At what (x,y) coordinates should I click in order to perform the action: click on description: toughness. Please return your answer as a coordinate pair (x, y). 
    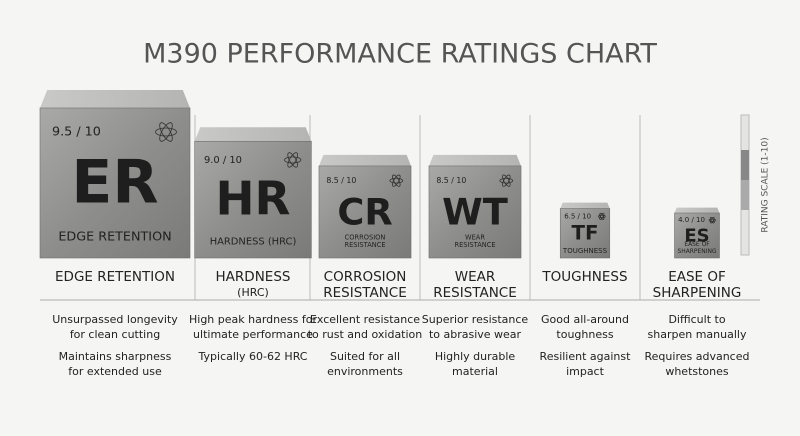
    Looking at the image, I should click on (584, 334).